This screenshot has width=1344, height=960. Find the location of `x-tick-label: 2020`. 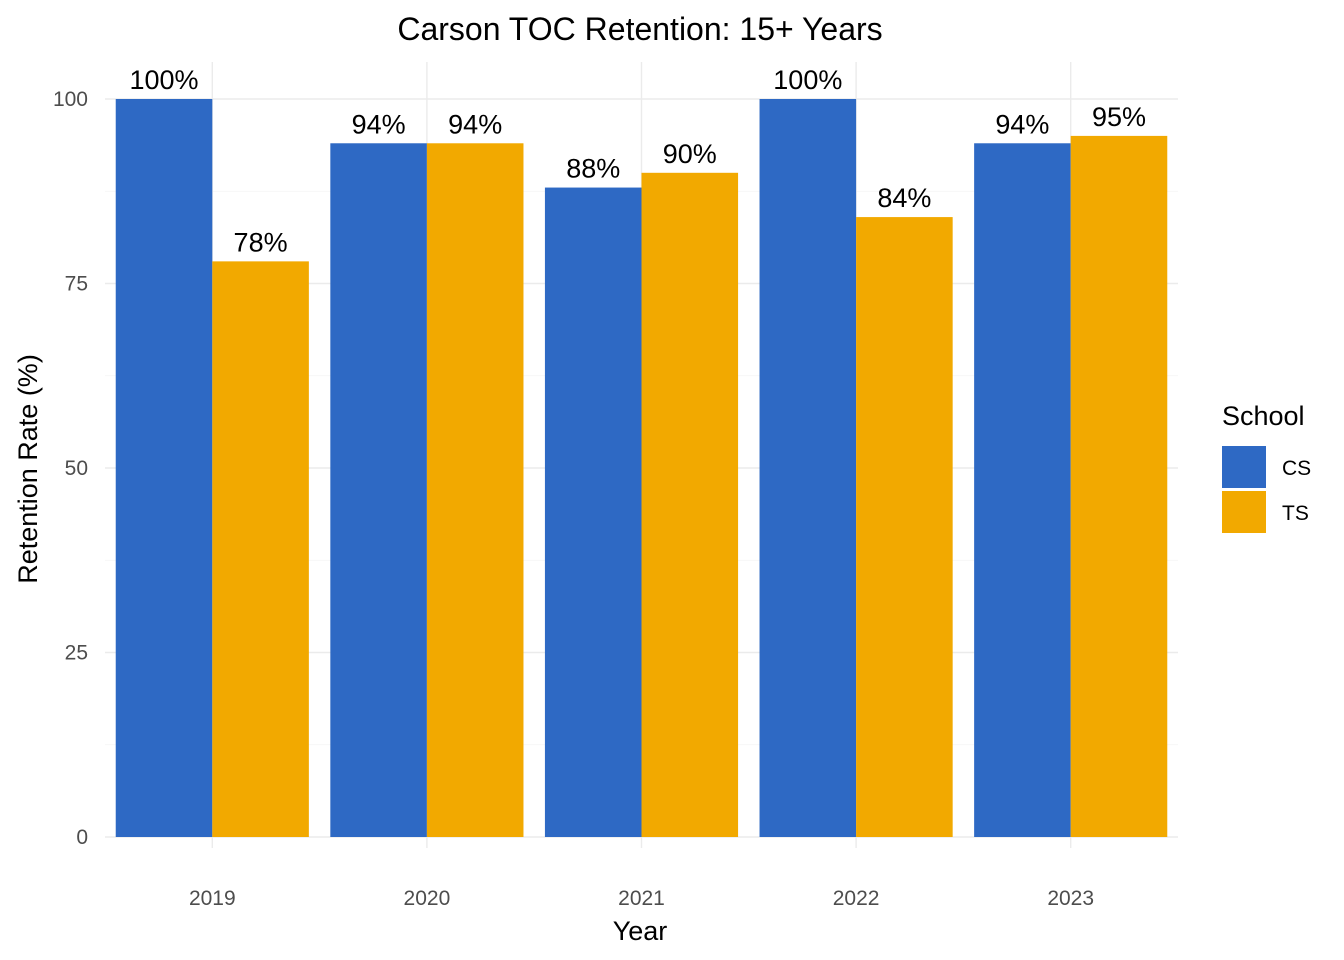

x-tick-label: 2020 is located at coordinates (427, 898).